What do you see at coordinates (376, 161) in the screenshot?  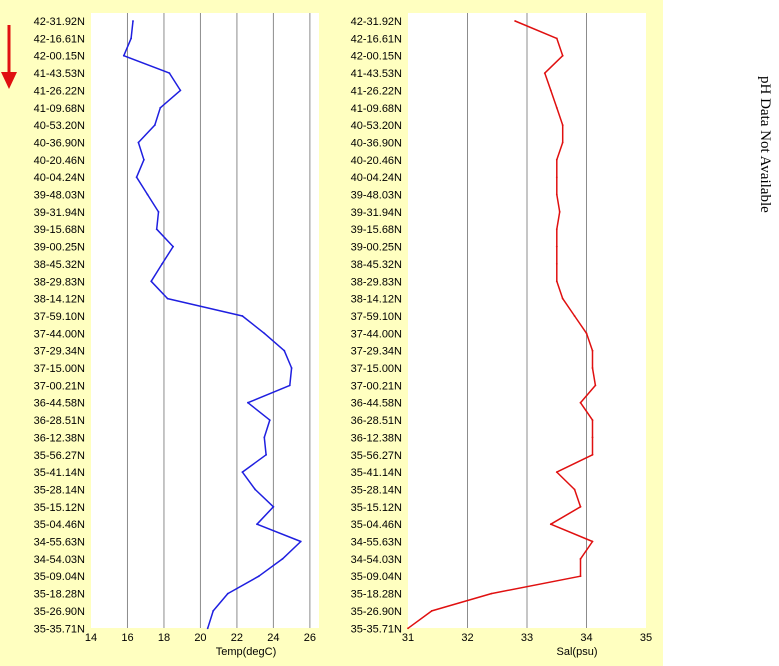 I see `sal-latitude-label: 40-20.46N` at bounding box center [376, 161].